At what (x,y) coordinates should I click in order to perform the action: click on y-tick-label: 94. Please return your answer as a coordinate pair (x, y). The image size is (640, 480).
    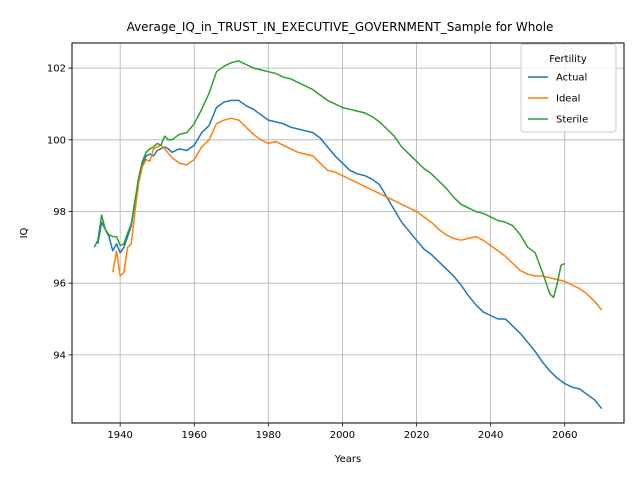
    Looking at the image, I should click on (59, 355).